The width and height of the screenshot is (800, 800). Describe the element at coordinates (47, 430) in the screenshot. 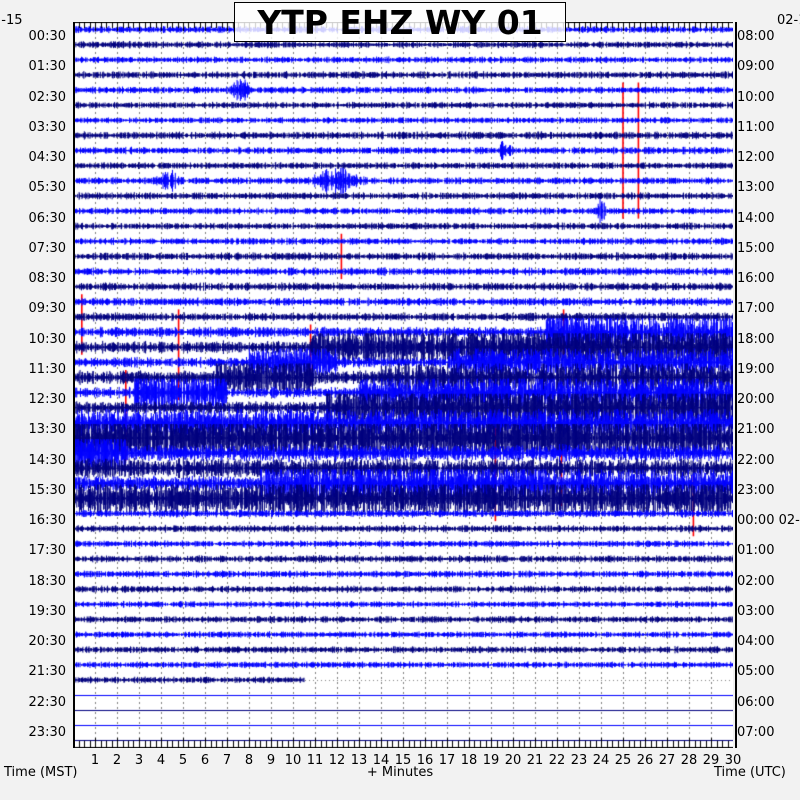

I see `left-time-label: 13:30` at that location.